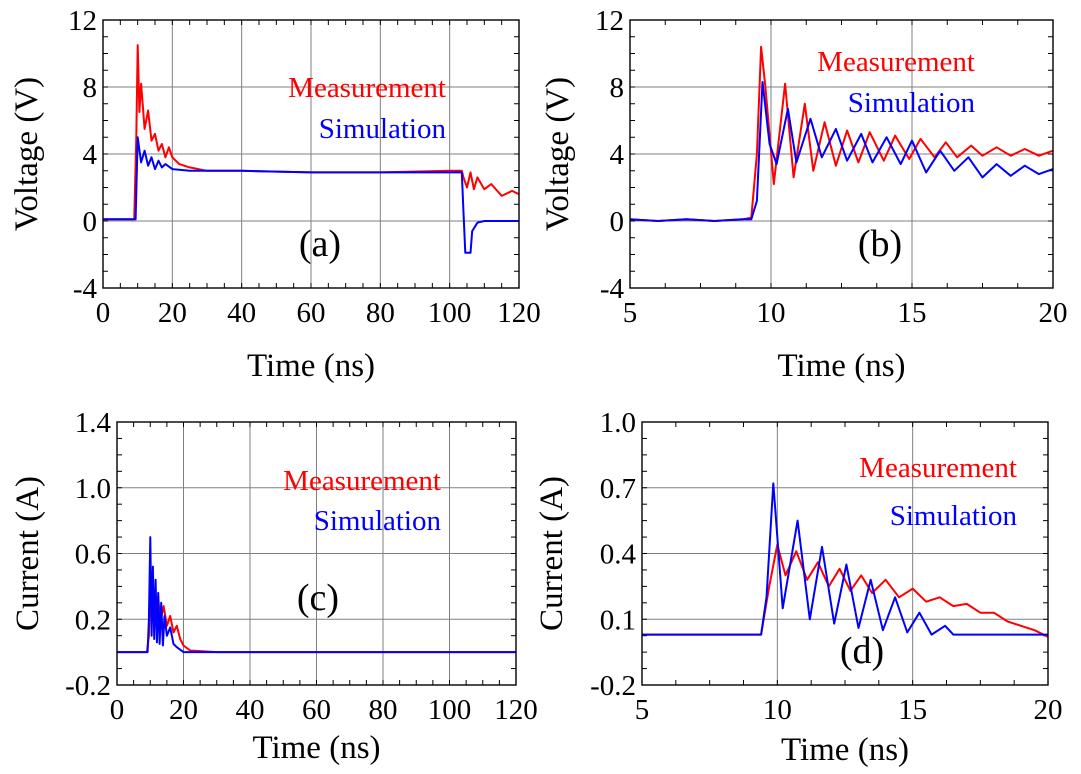 This screenshot has height=774, width=1081. I want to click on panel-label: (d), so click(862, 651).